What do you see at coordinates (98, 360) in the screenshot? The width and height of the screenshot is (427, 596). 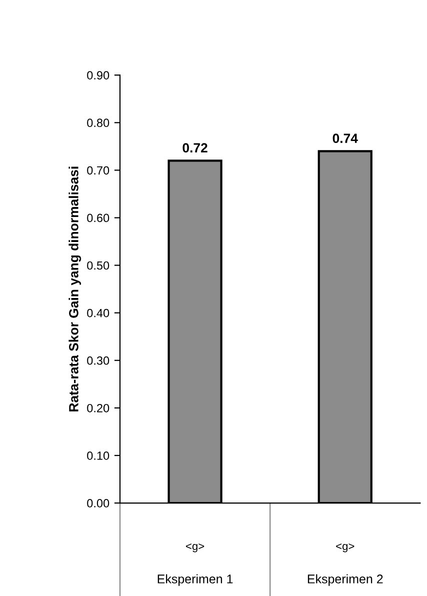 I see `text: 0.30` at bounding box center [98, 360].